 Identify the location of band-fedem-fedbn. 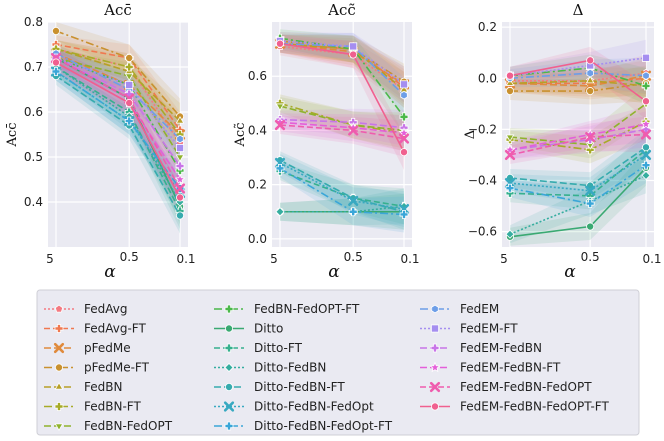
(118, 116).